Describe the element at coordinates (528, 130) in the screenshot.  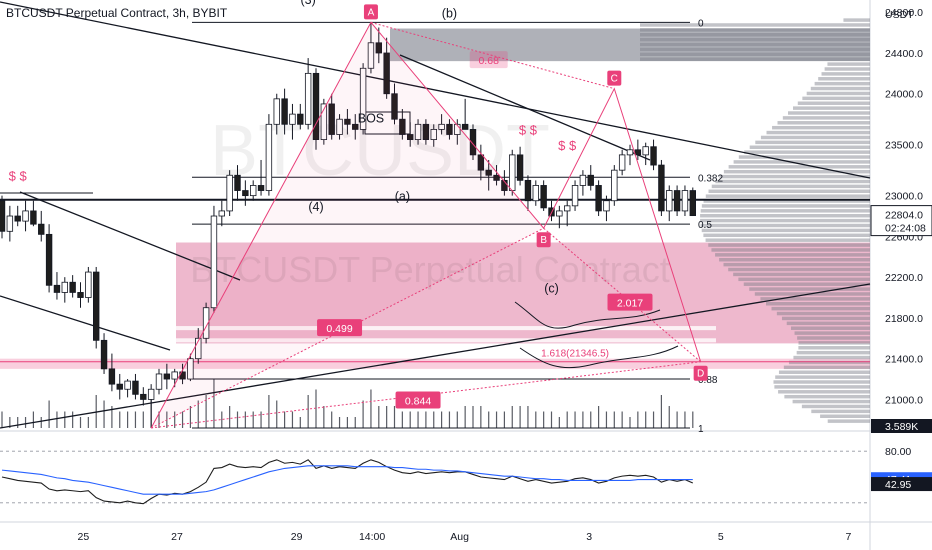
I see `liquidity-marker: $ $` at that location.